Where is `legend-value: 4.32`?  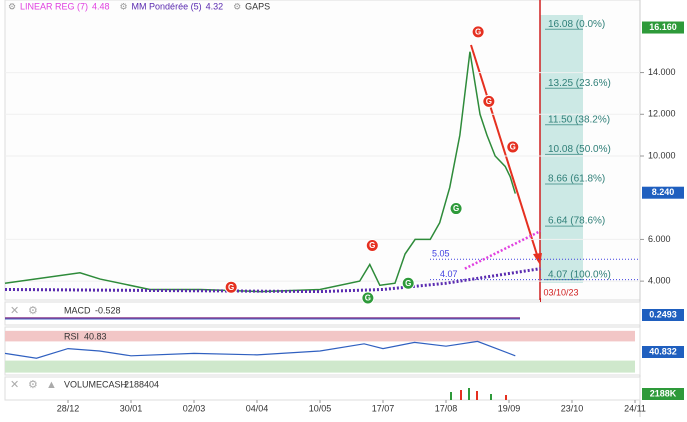 legend-value: 4.32 is located at coordinates (215, 6).